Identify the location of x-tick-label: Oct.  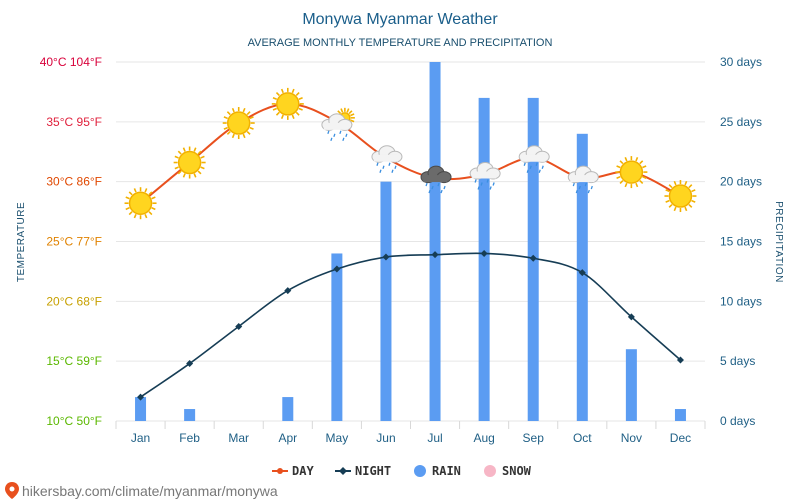
(582, 438).